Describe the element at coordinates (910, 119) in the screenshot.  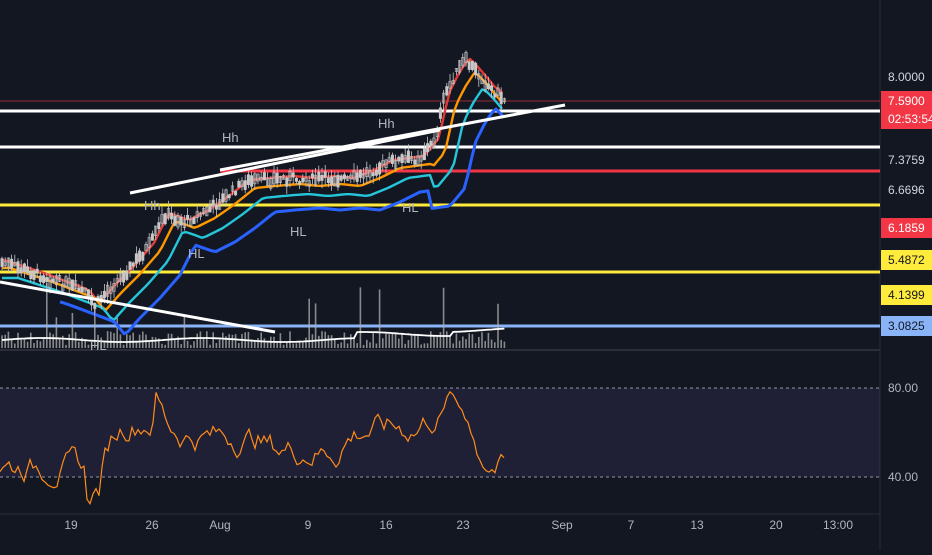
I see `price-countdown-label: 02:53:54` at that location.